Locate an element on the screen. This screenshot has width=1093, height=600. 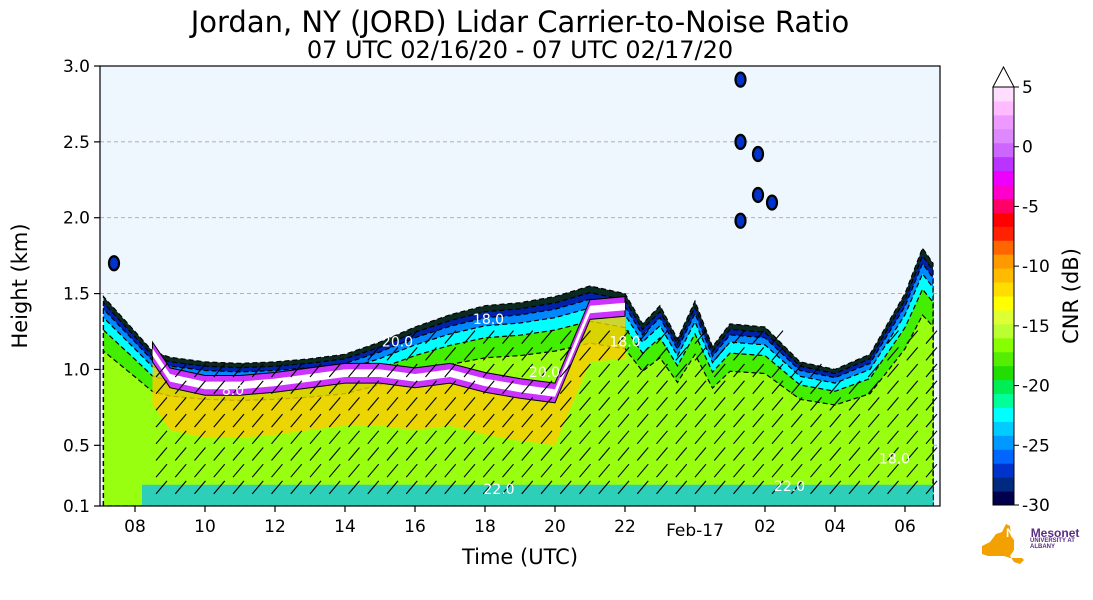
chart-subtitle: 07 UTC 02/16/20 - 07 UTC 02/17/20 is located at coordinates (520, 50).